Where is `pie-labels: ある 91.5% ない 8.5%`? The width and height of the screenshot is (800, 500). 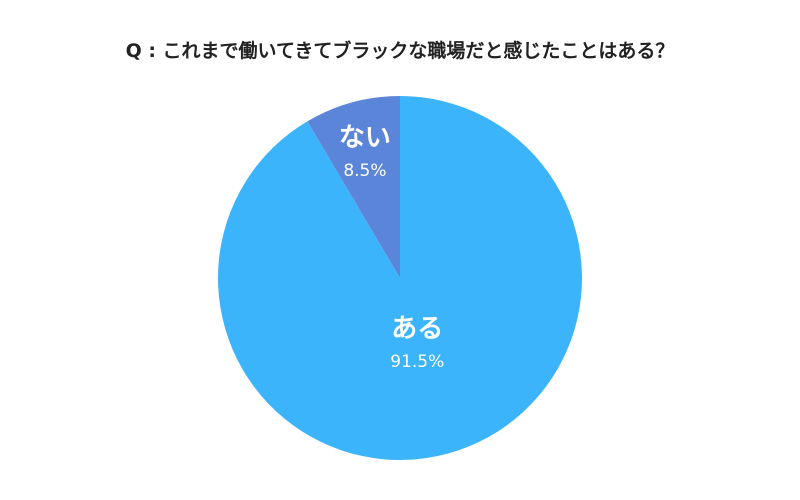
pie-labels: ある 91.5% ない 8.5% is located at coordinates (391, 247).